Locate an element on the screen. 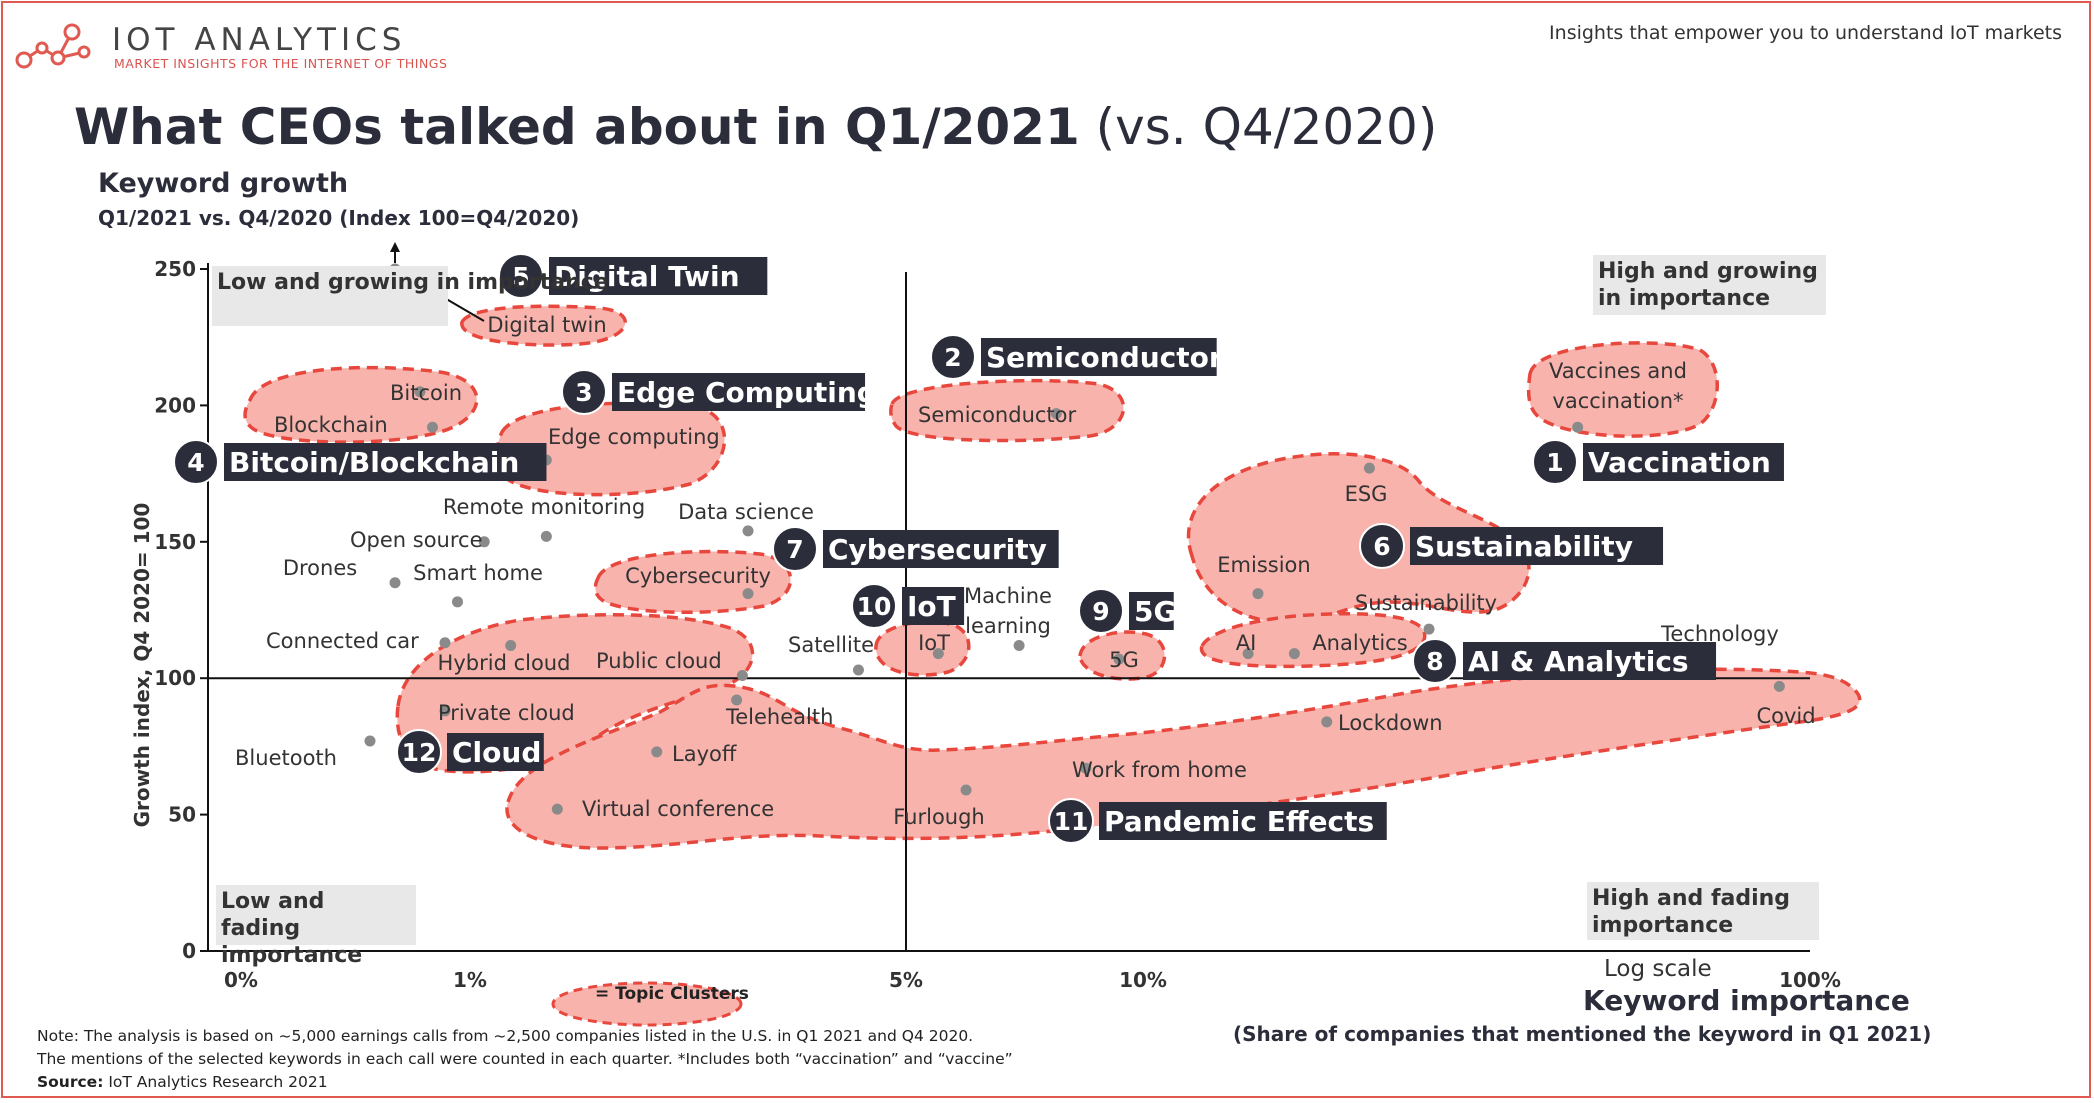  cluster-shape-pandemic-effects is located at coordinates (1183, 758).